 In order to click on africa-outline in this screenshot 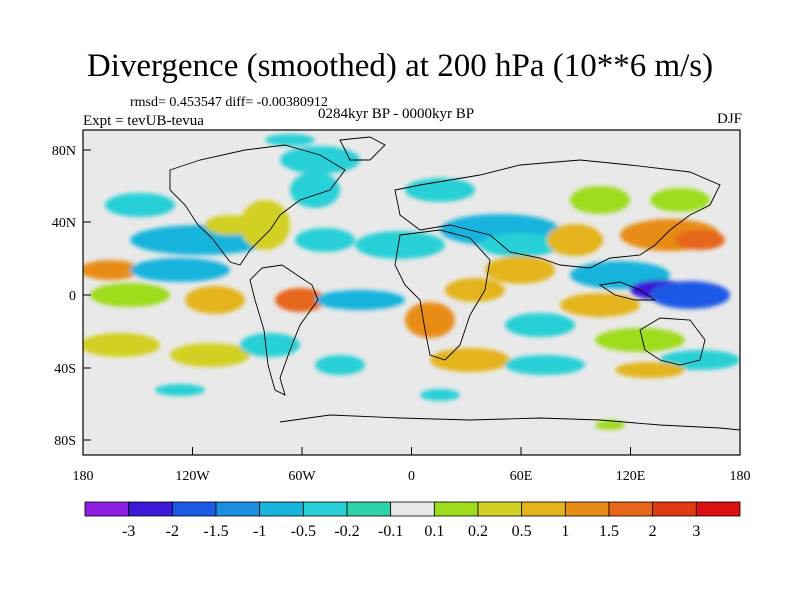, I will do `click(442, 295)`.